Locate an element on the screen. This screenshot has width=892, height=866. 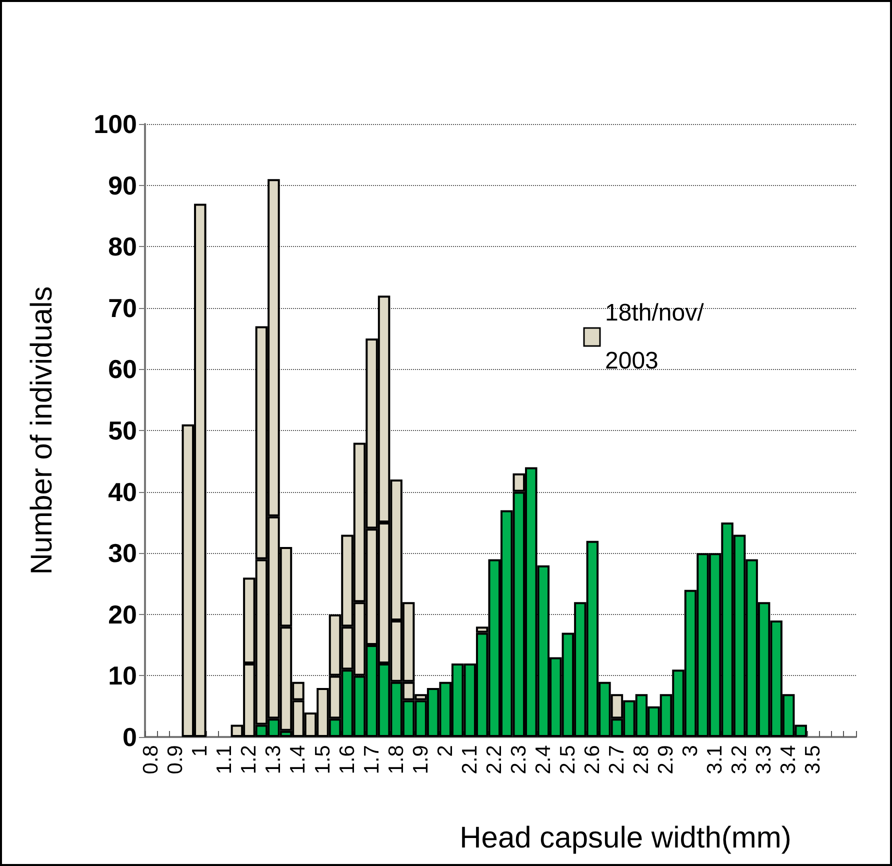
x-tick-label: 1.8 is located at coordinates (396, 759).